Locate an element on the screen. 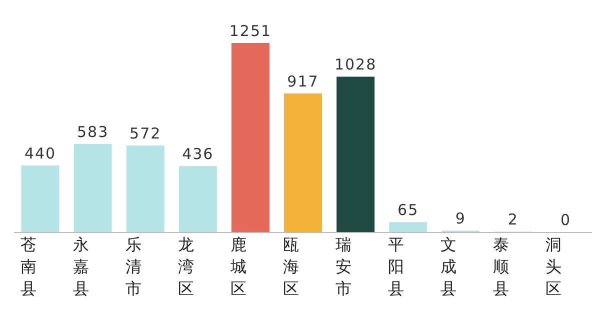 The width and height of the screenshot is (600, 315). x-tick-label: 文成县 is located at coordinates (448, 266).